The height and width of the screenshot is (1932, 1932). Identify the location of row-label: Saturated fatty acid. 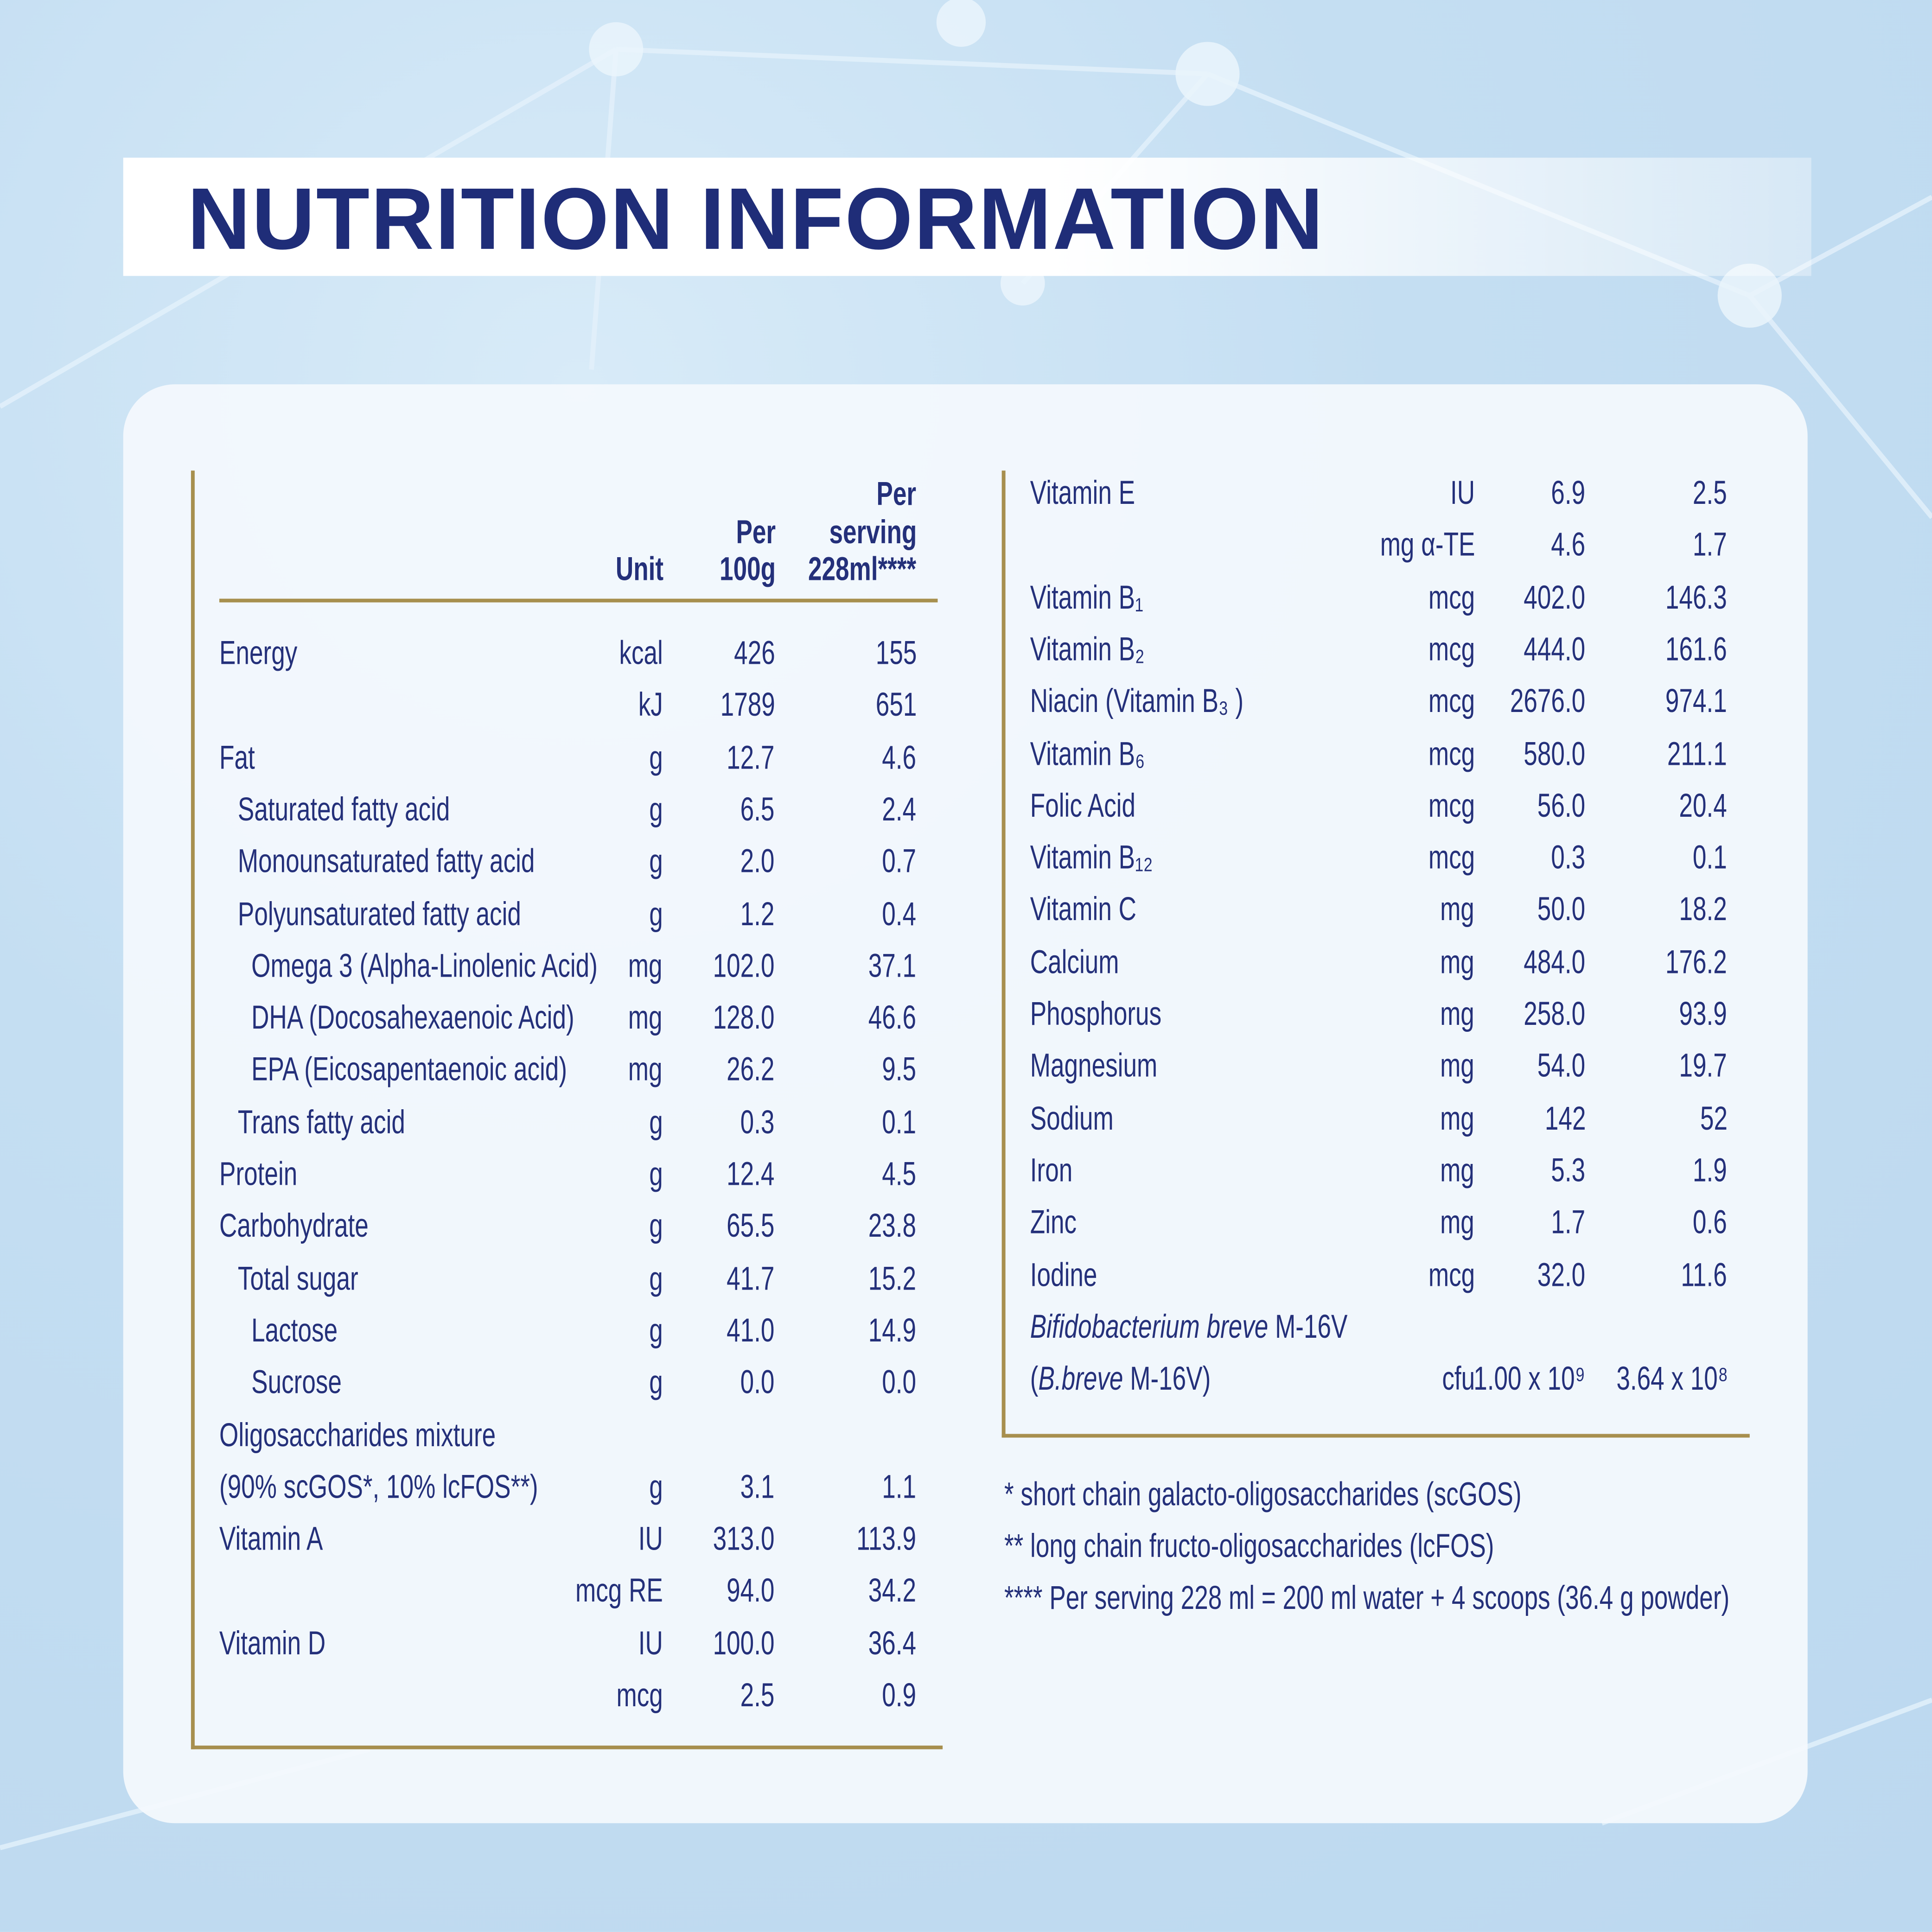
(381, 809).